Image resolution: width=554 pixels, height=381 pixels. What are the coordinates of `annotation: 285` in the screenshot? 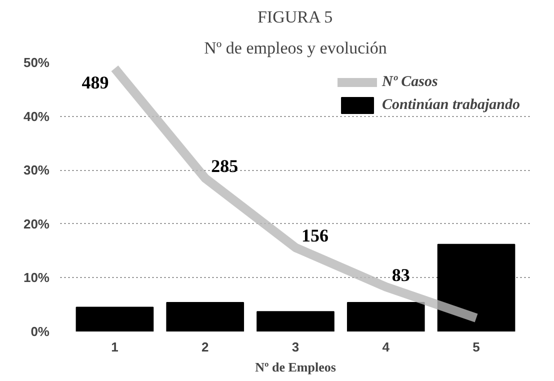 It's located at (224, 166).